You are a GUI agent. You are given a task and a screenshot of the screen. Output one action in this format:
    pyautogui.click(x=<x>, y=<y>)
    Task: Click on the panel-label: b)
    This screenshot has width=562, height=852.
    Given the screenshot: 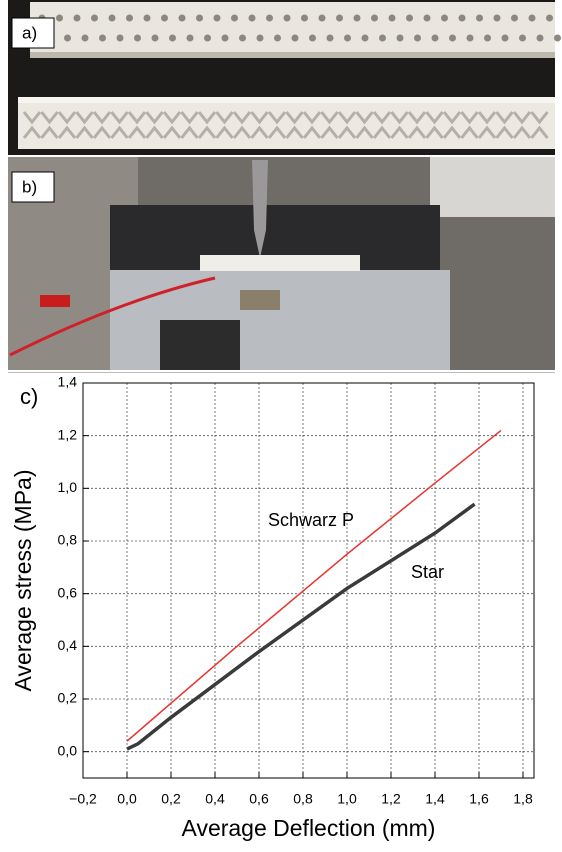 What is the action you would take?
    pyautogui.click(x=29, y=186)
    